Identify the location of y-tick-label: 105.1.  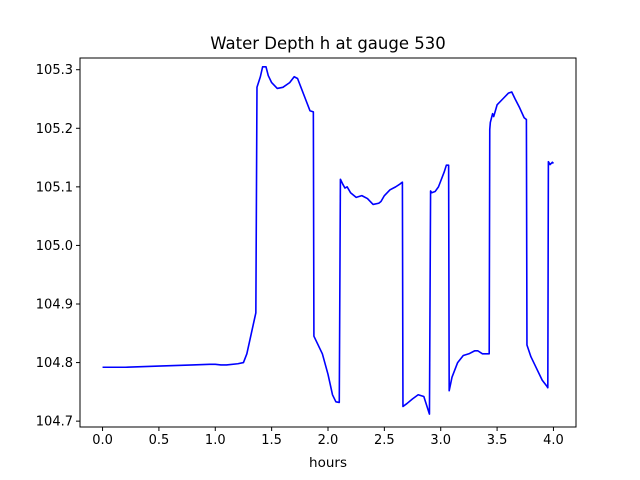
(54, 187).